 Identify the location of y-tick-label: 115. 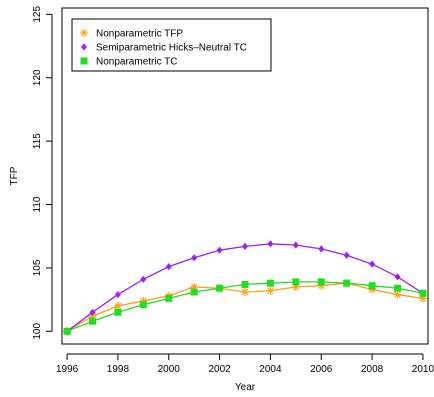
(37, 141).